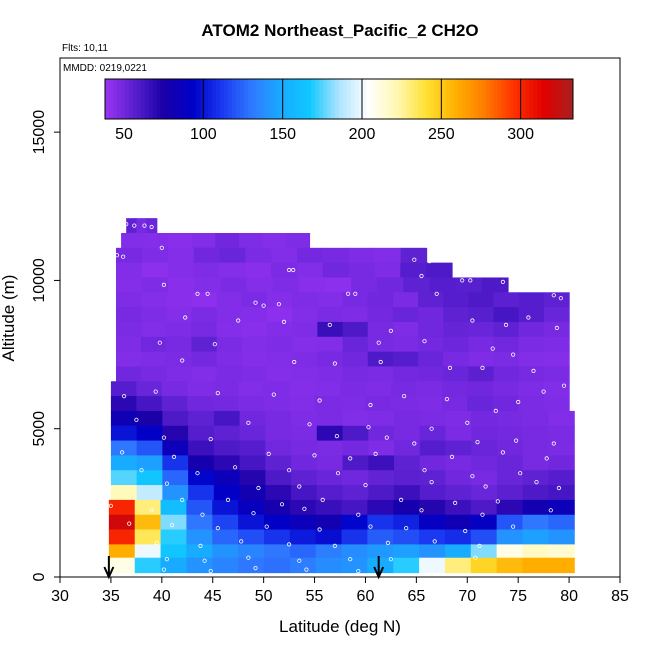 The width and height of the screenshot is (650, 650). Describe the element at coordinates (441, 134) in the screenshot. I see `colorbar-tick-label: 250` at that location.